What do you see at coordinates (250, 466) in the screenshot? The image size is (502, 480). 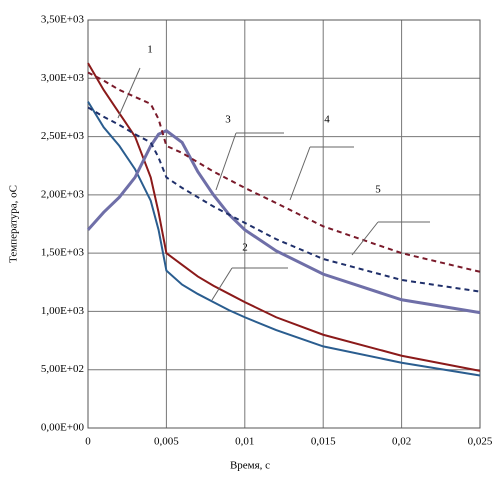 I see `x-axis-label: Время, с` at bounding box center [250, 466].